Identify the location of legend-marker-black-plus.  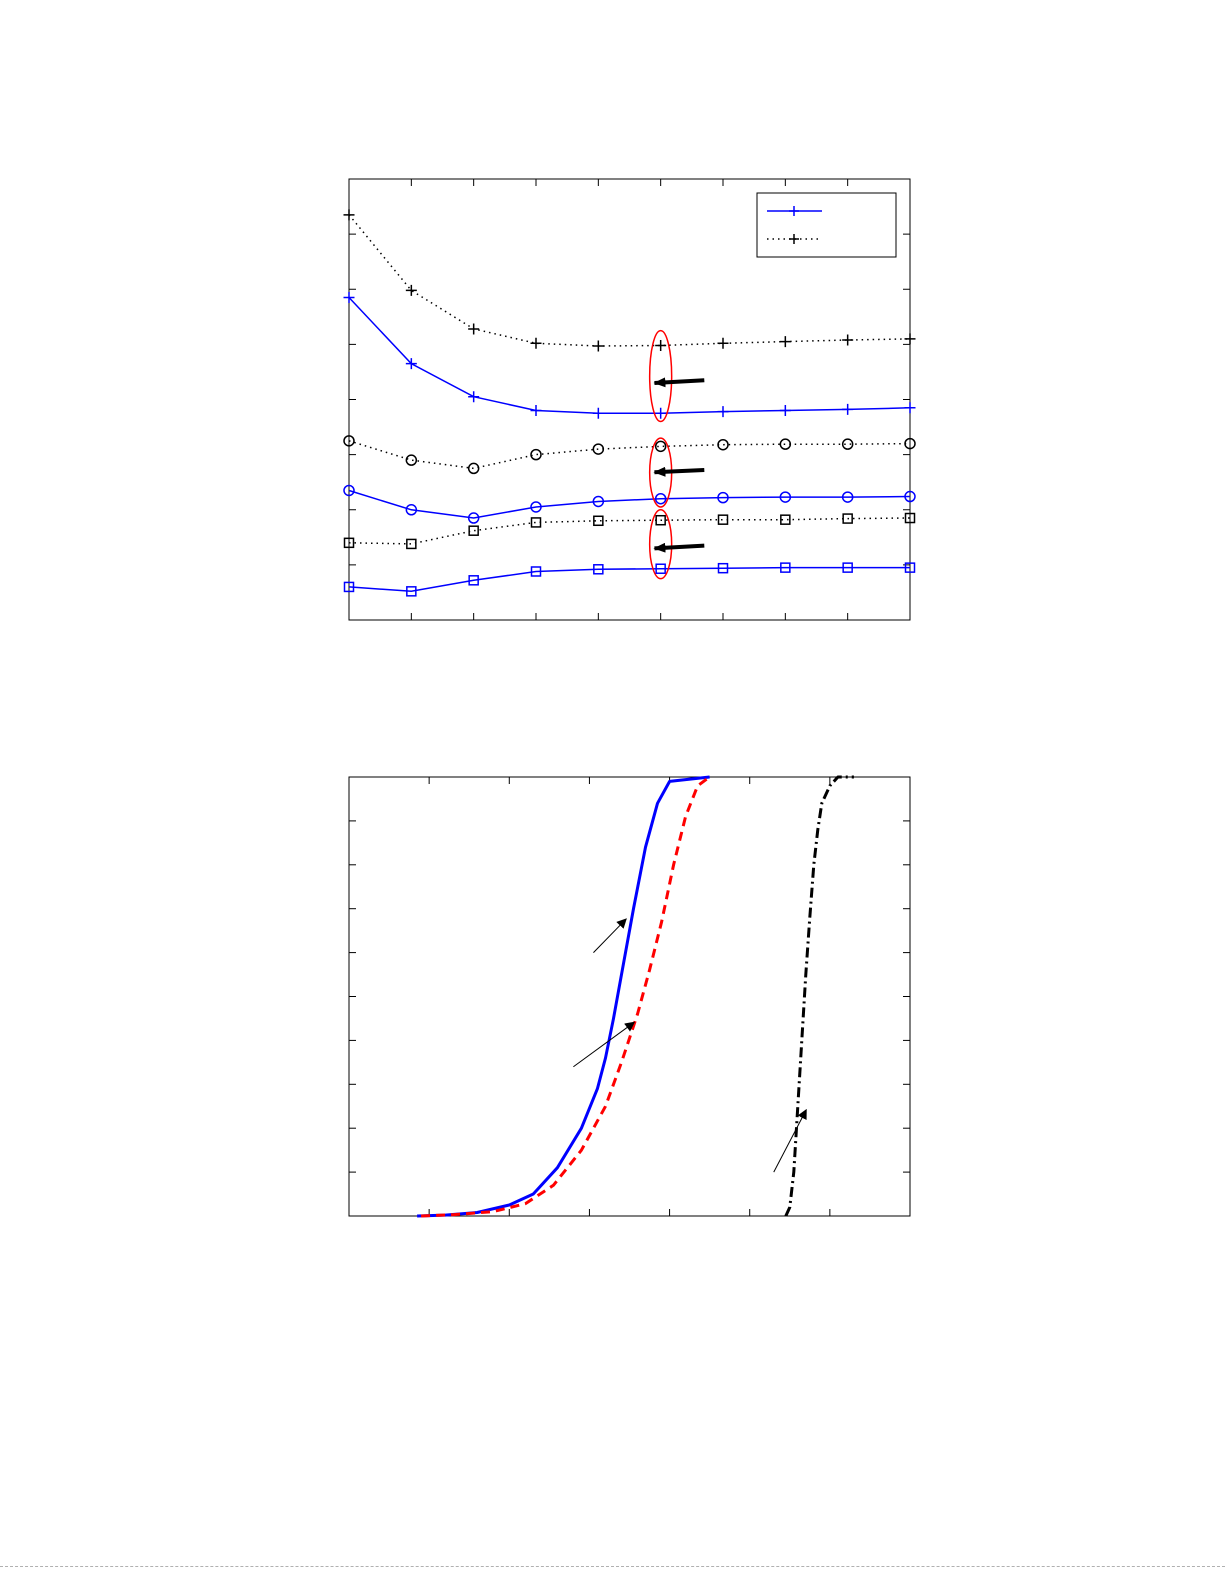
(794, 239).